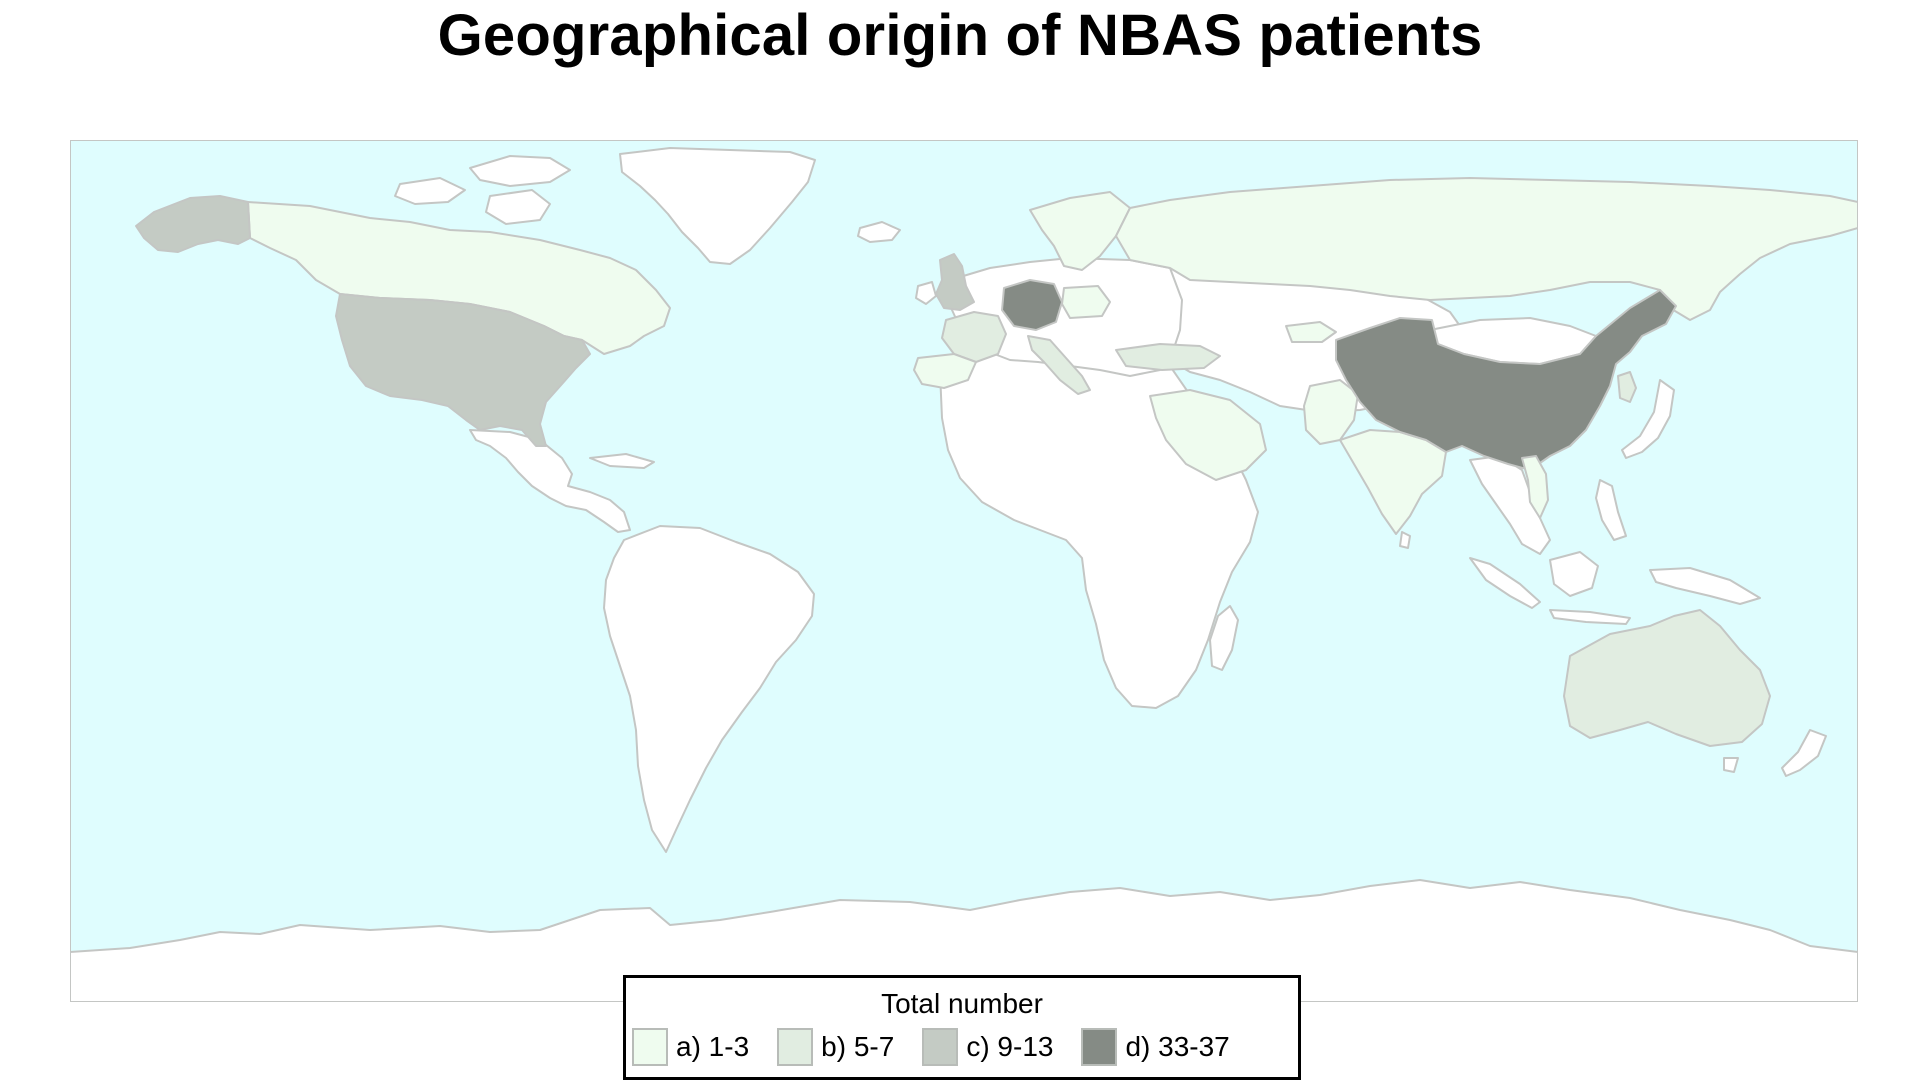 This screenshot has height=1080, width=1920. I want to click on japan, so click(1648, 419).